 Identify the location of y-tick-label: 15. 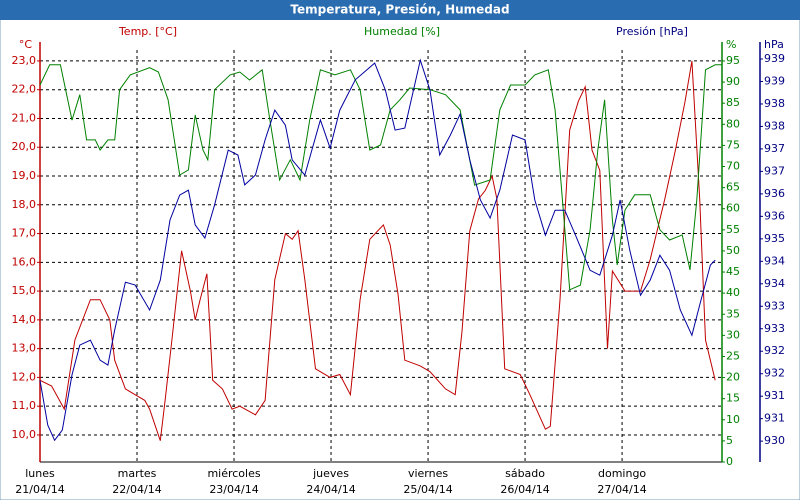
(733, 398).